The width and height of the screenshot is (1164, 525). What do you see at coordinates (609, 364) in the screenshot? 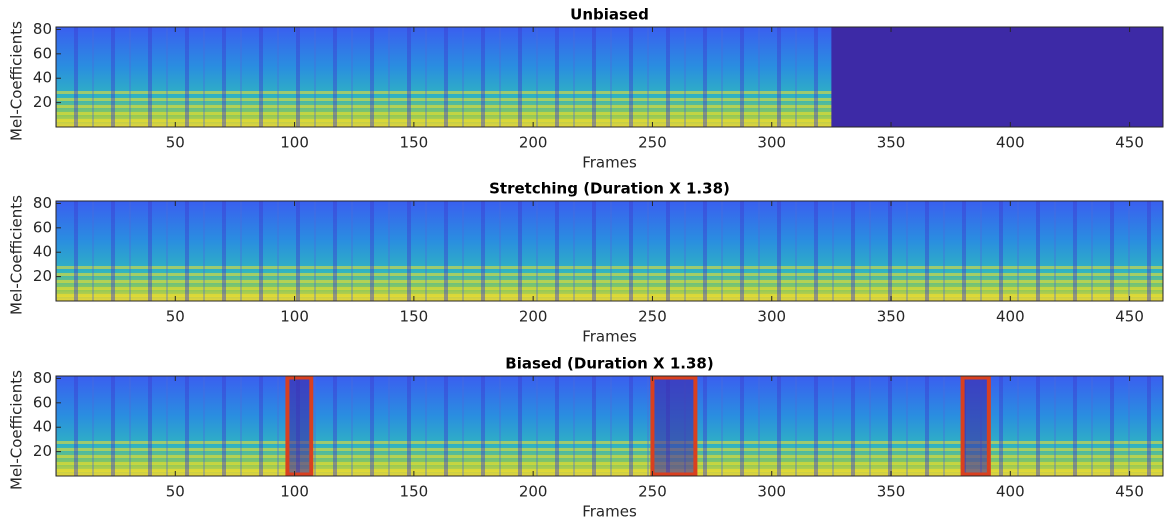
I see `chart-title: Biased (Duration X 1.38)` at bounding box center [609, 364].